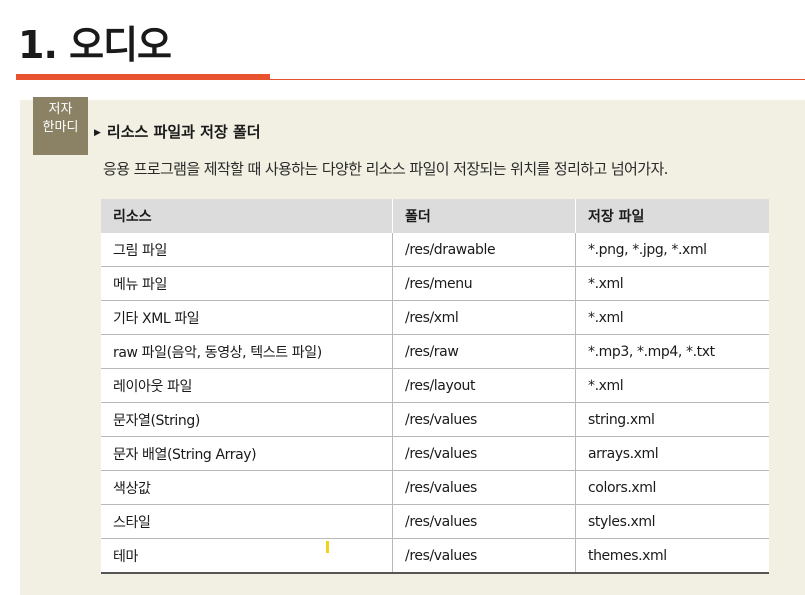 Image resolution: width=805 pixels, height=595 pixels. Describe the element at coordinates (672, 351) in the screenshot. I see `cell-files: *.mp3, *.mp4, *.txt` at that location.